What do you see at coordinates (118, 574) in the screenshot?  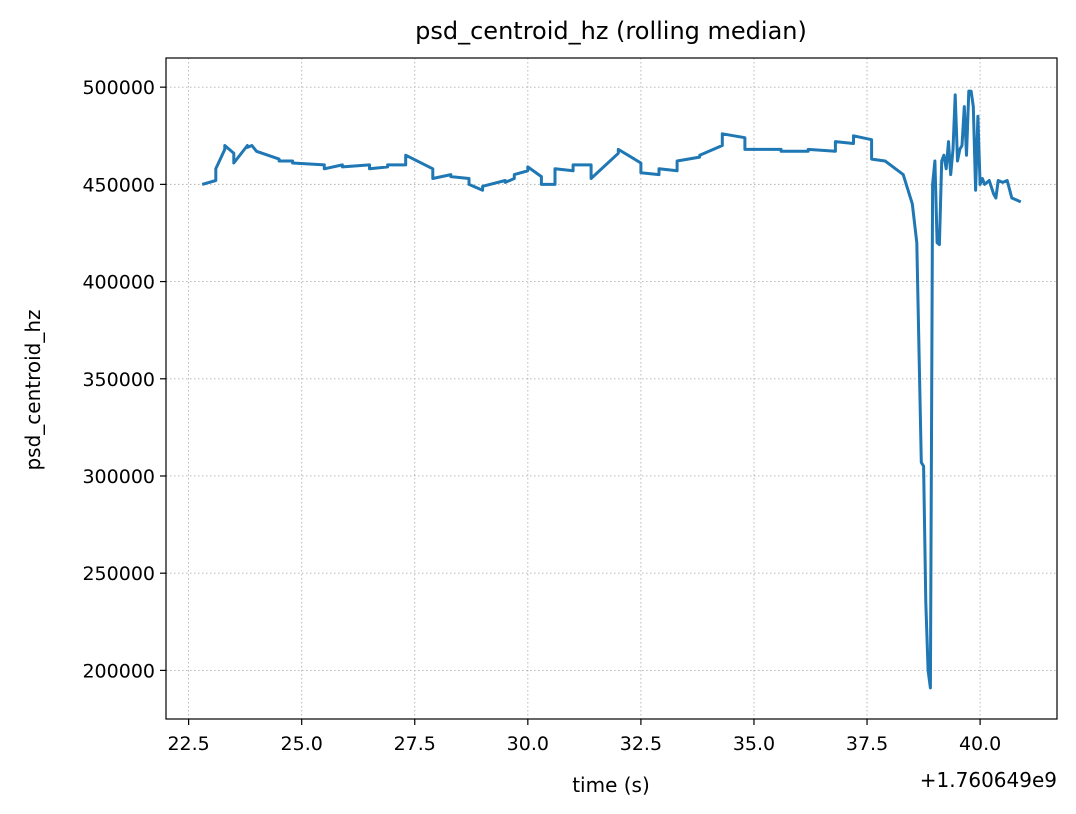 I see `y-tick-label: 250000` at bounding box center [118, 574].